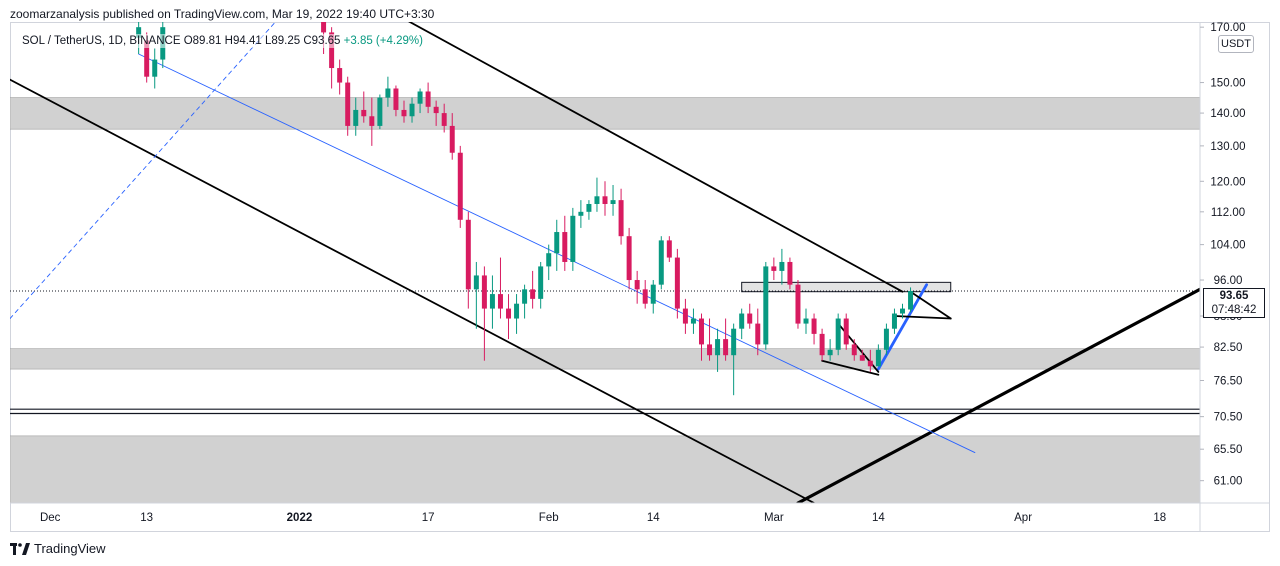 The image size is (1280, 566). I want to click on currency-button: USDT, so click(1236, 44).